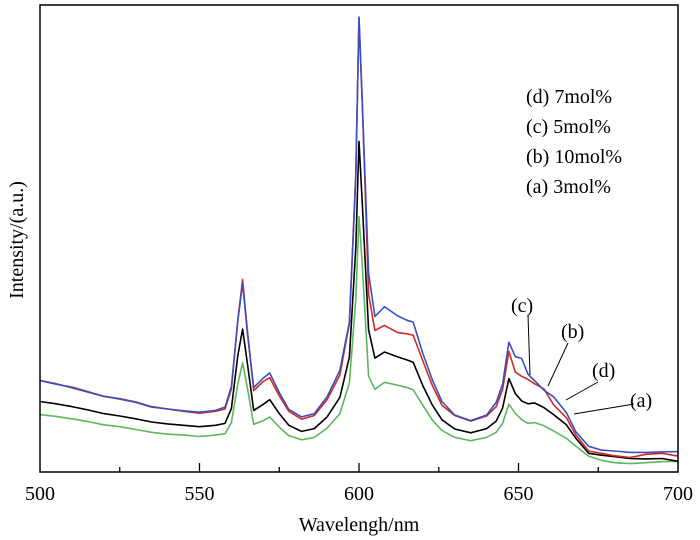 Image resolution: width=700 pixels, height=540 pixels. I want to click on curve-label-d: (d), so click(603, 371).